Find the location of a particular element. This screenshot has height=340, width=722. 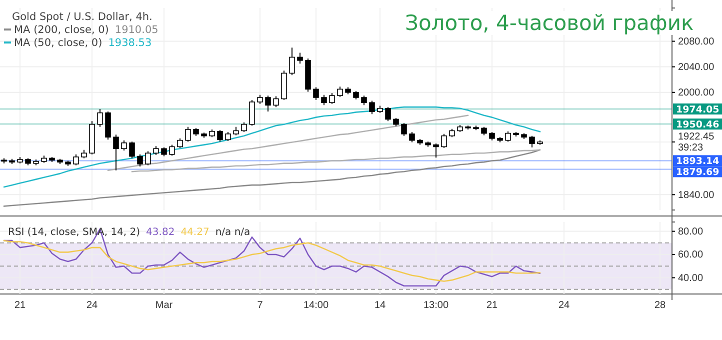

y-tick-label: 1840.00 is located at coordinates (696, 195).